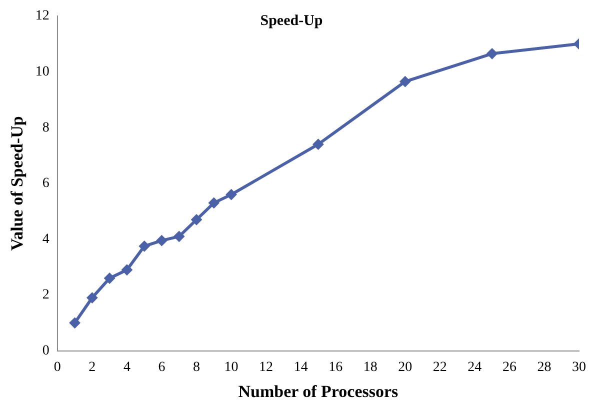  What do you see at coordinates (17, 183) in the screenshot?
I see `y-axis-title: Value of Speed-Up` at bounding box center [17, 183].